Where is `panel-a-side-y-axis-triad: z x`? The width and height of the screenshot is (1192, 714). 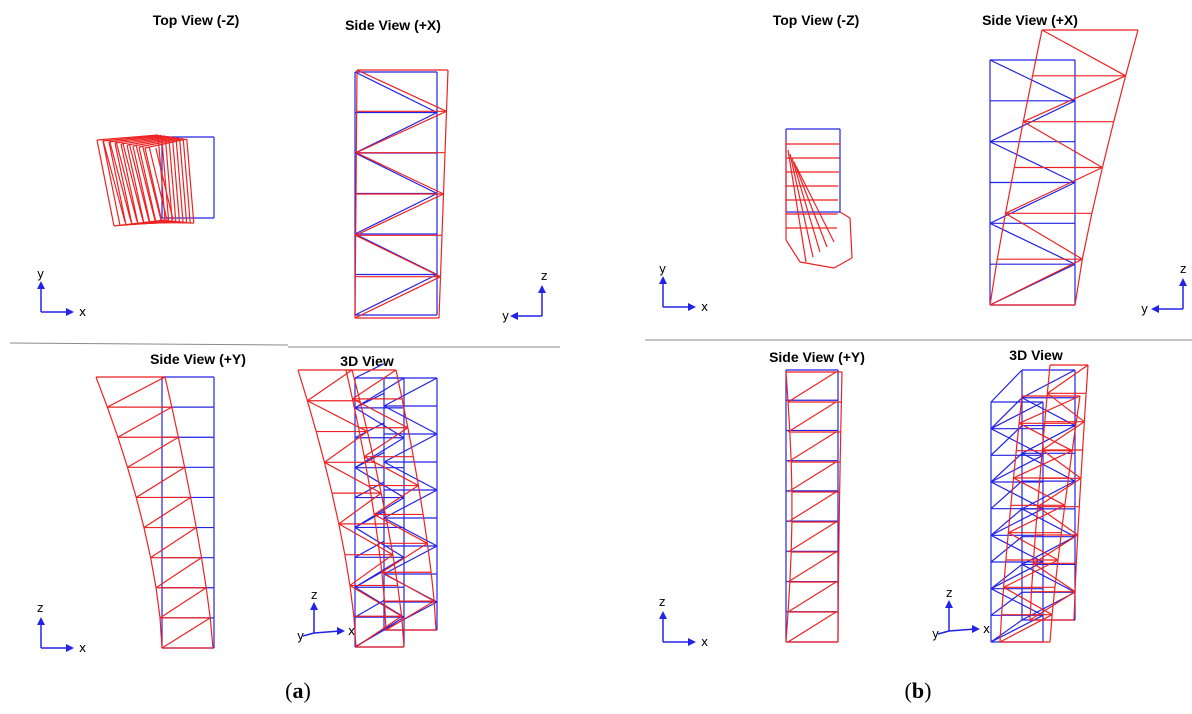
panel-a-side-y-axis-triad: z x is located at coordinates (61, 628).